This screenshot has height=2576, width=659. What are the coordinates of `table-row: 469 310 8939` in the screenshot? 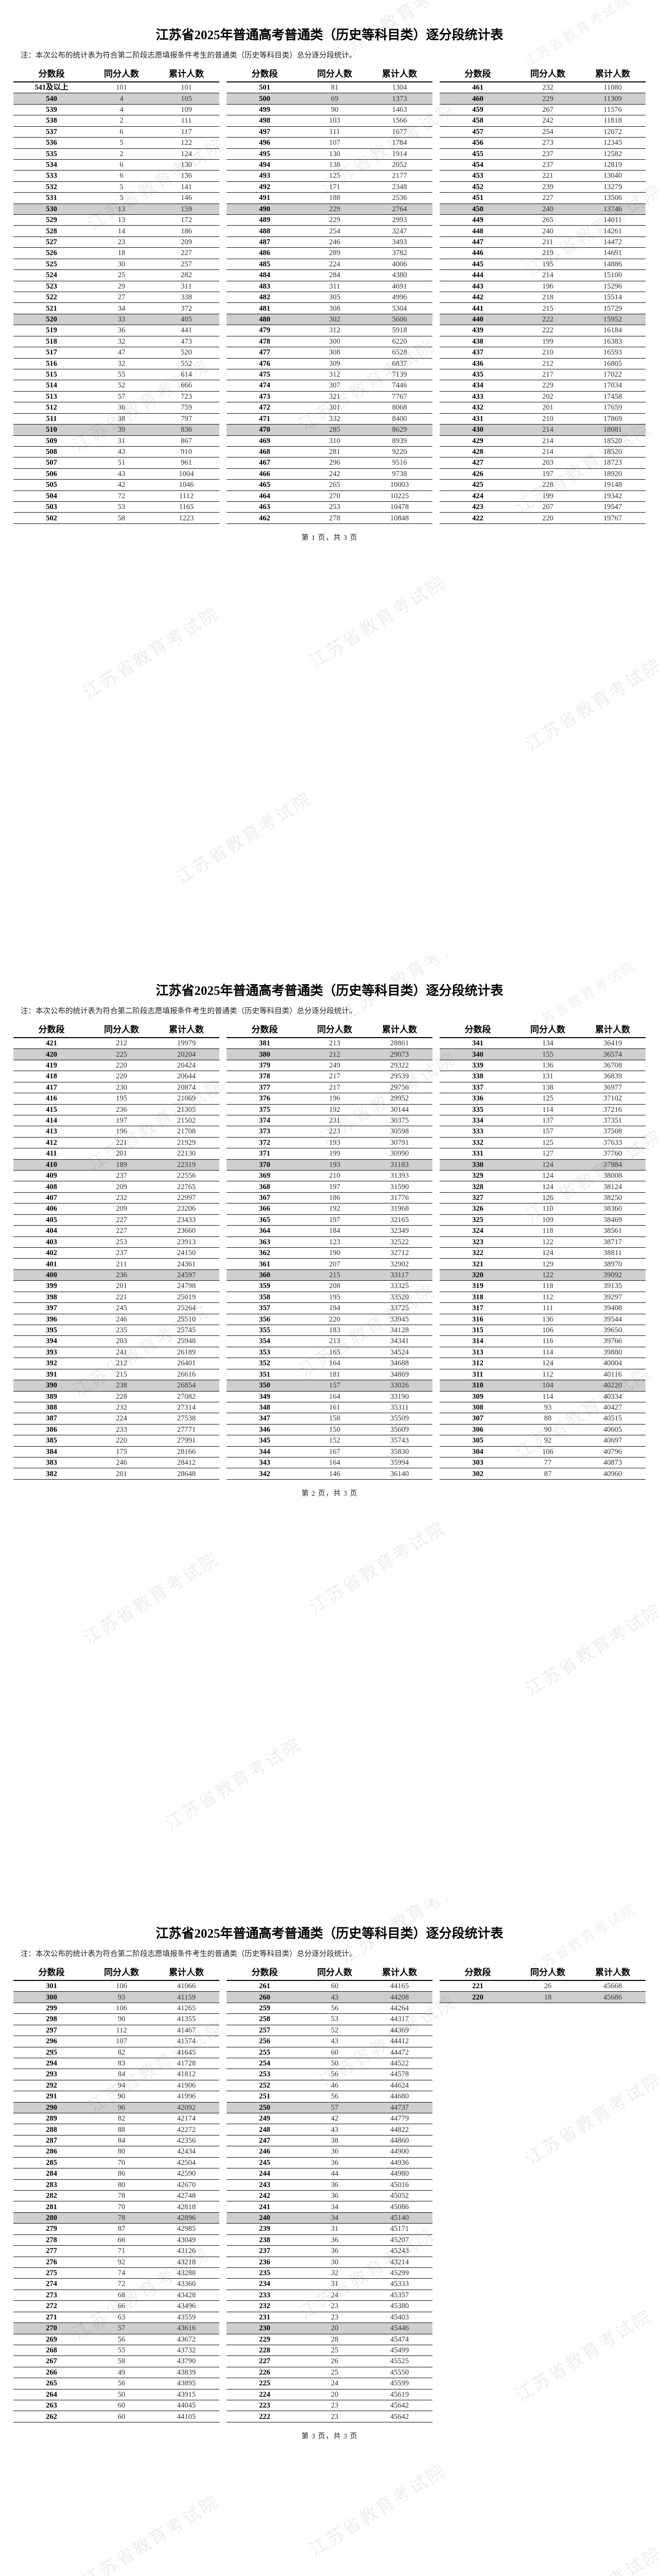 It's located at (329, 441).